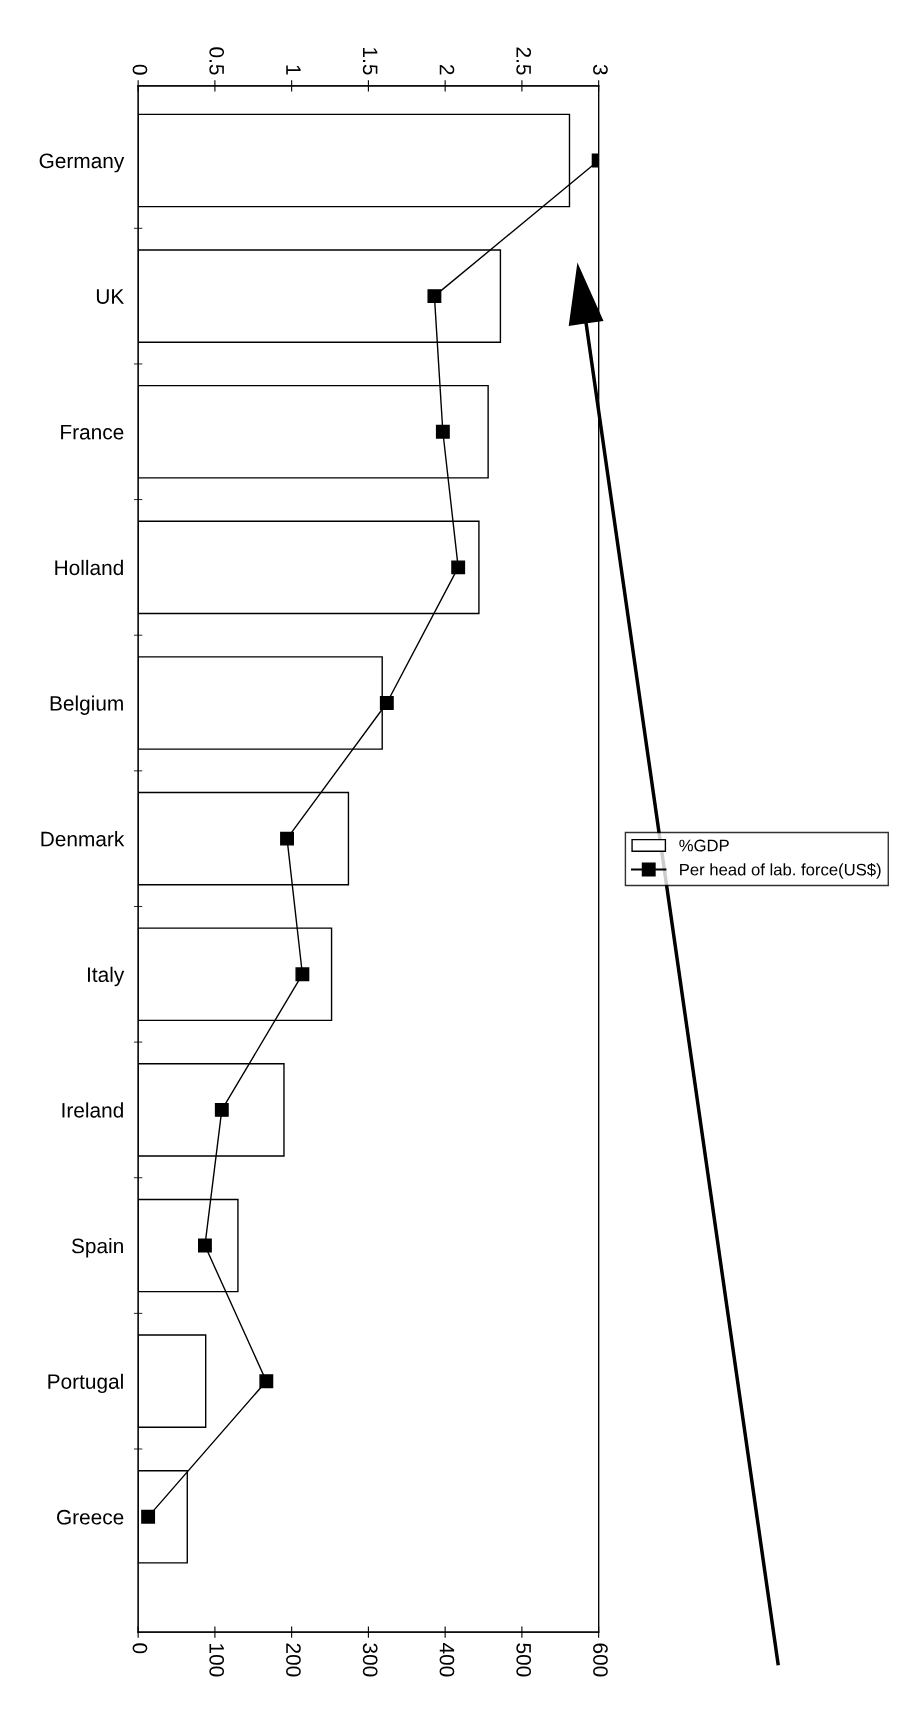  Describe the element at coordinates (524, 61) in the screenshot. I see `x2-tick-label: 2.5` at that location.